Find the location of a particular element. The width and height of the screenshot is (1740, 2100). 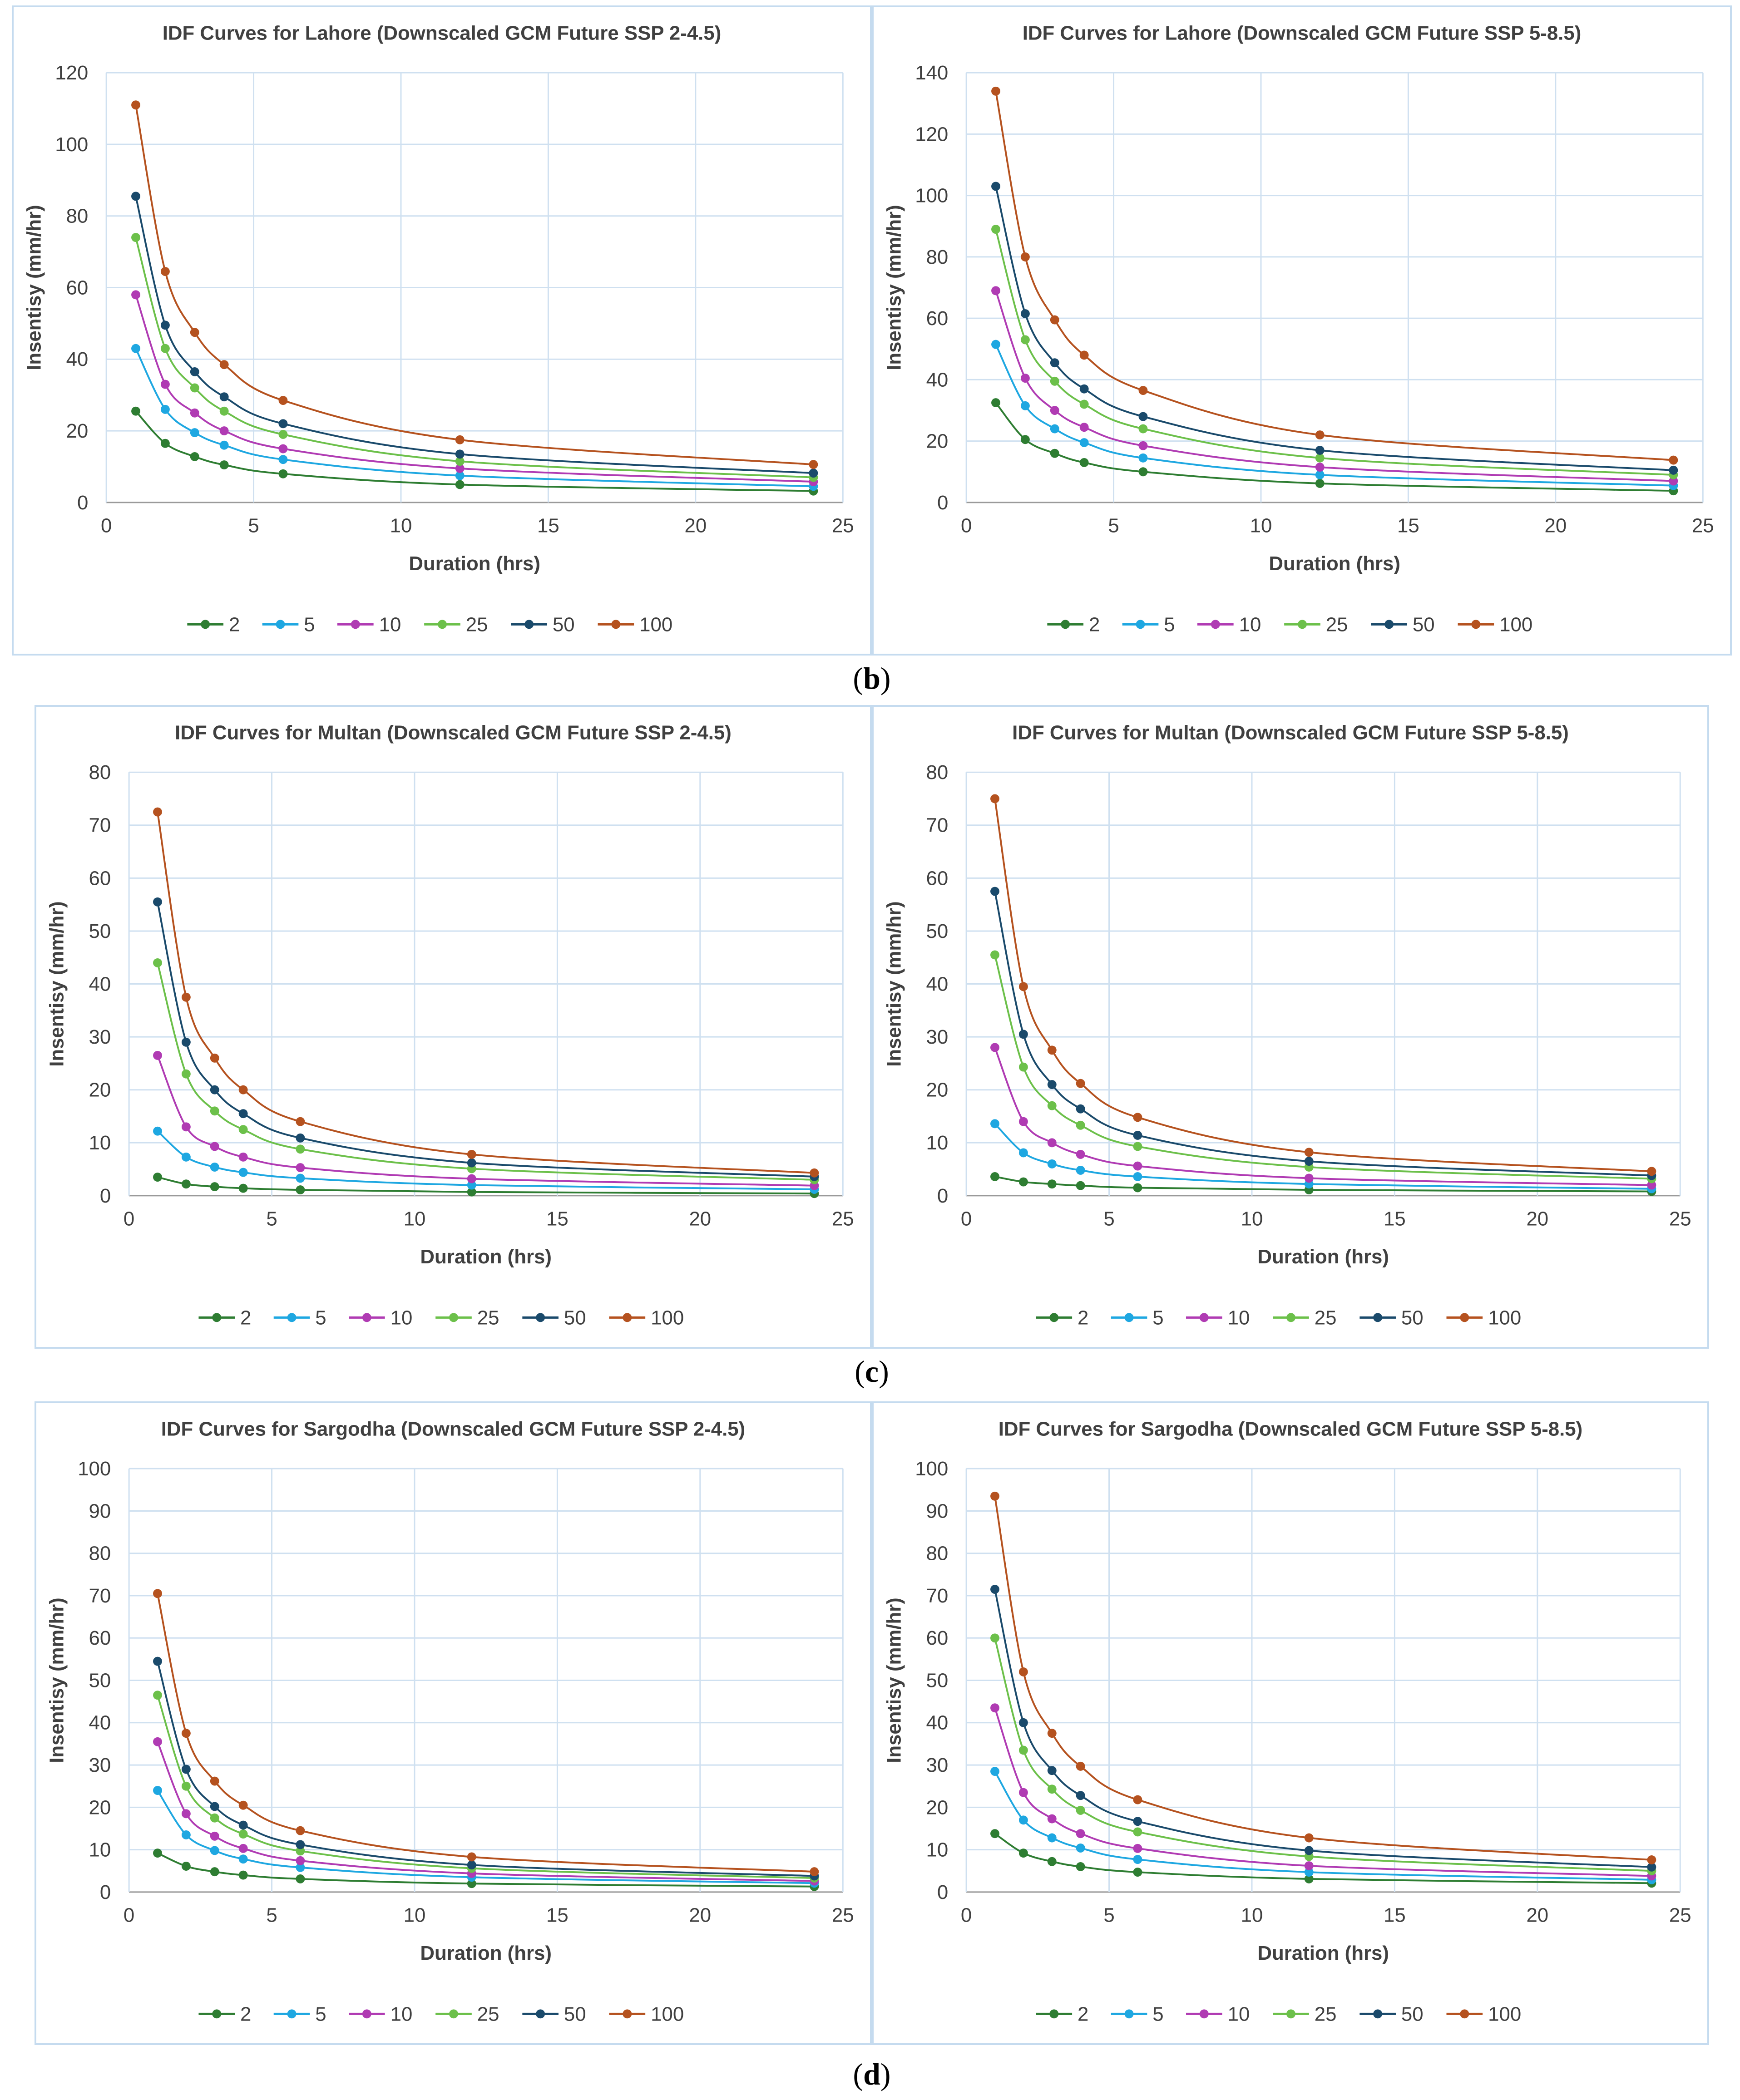

caption-letter: b is located at coordinates (871, 678).